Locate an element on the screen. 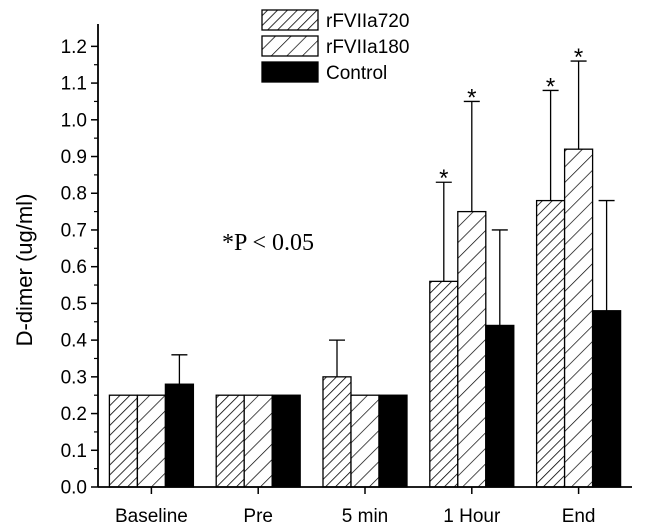 The height and width of the screenshot is (529, 645). bar-rfviia720-5-min is located at coordinates (337, 432).